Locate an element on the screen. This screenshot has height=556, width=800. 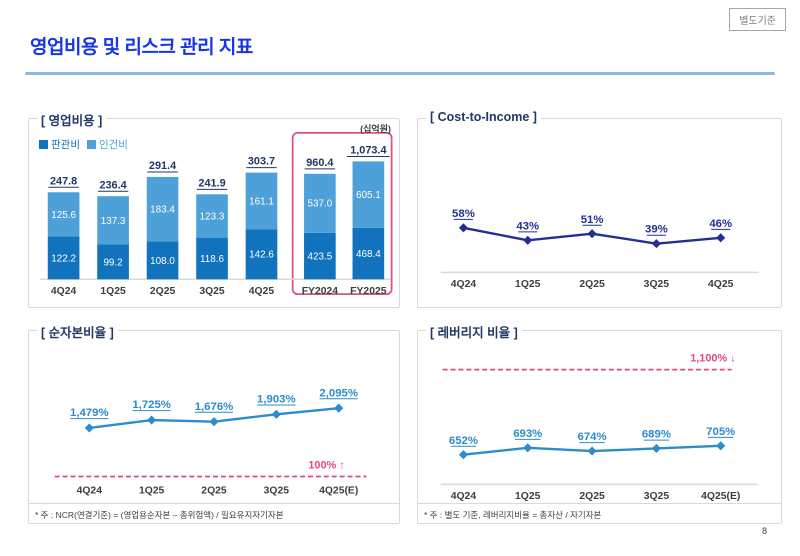
legend-item-labor-cost: 인건비 is located at coordinates (107, 144).